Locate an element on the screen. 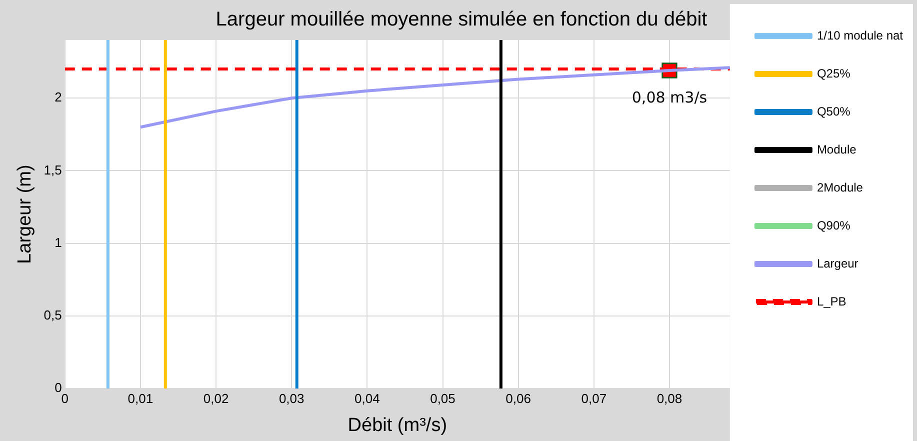 The width and height of the screenshot is (917, 441). legend-label: 2Module is located at coordinates (840, 187).